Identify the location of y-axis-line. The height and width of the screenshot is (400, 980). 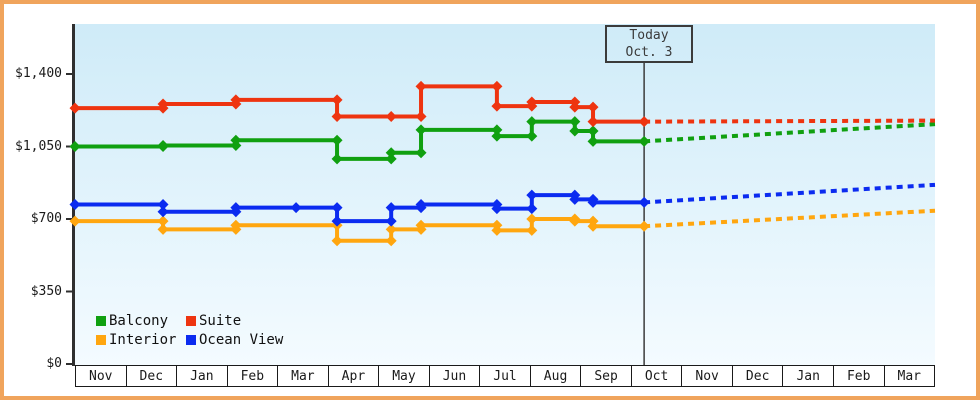
(73, 195).